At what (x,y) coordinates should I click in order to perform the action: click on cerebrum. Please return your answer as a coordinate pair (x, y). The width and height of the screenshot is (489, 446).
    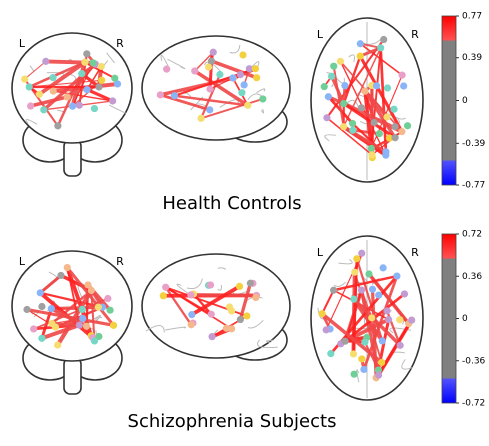
    Looking at the image, I should click on (216, 88).